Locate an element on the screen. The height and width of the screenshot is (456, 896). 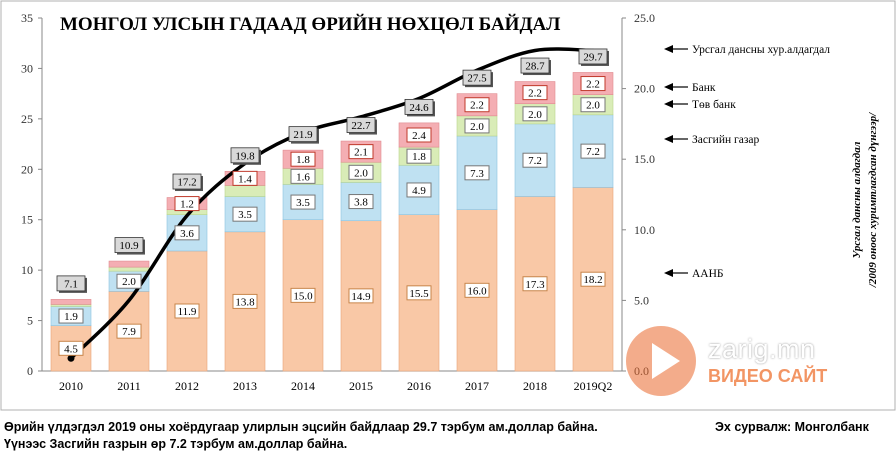
data-label: 1.4 is located at coordinates (245, 179).